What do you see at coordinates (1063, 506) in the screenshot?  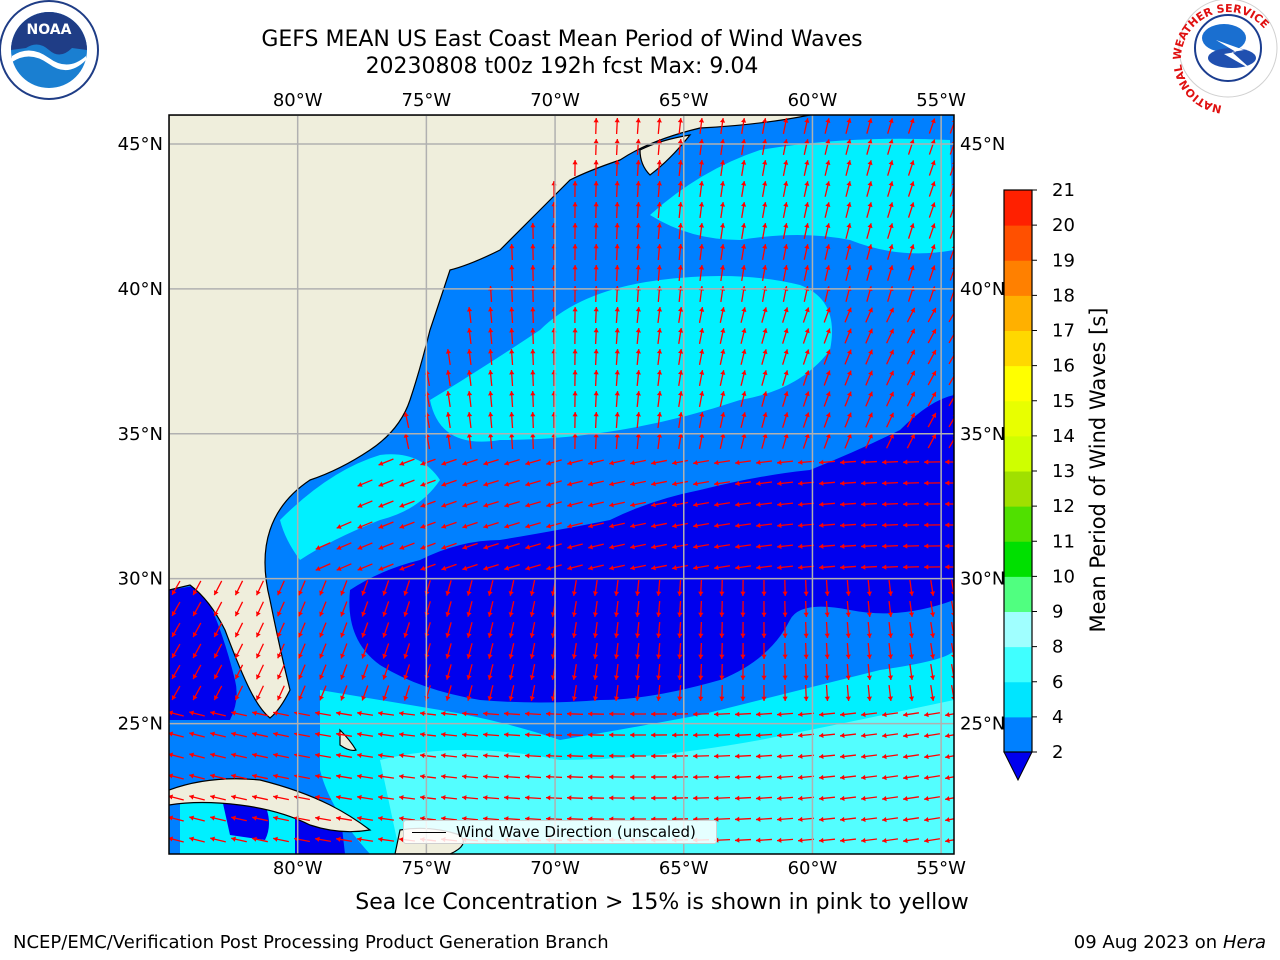 I see `colorbar-tick-label: 12` at bounding box center [1063, 506].